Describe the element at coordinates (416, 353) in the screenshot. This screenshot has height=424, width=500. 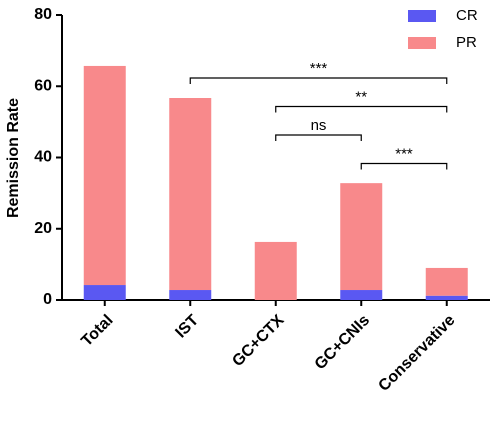
I see `x-tick-label: Conservative` at that location.